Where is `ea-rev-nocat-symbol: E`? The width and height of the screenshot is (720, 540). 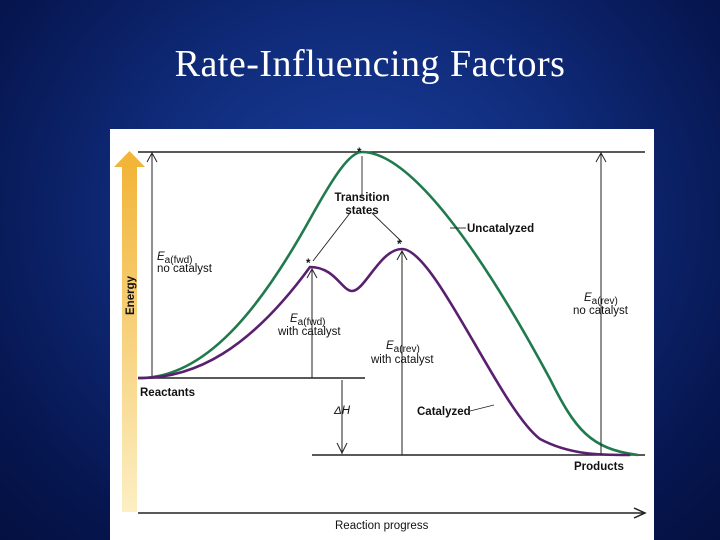
ea-rev-nocat-symbol: E is located at coordinates (588, 298).